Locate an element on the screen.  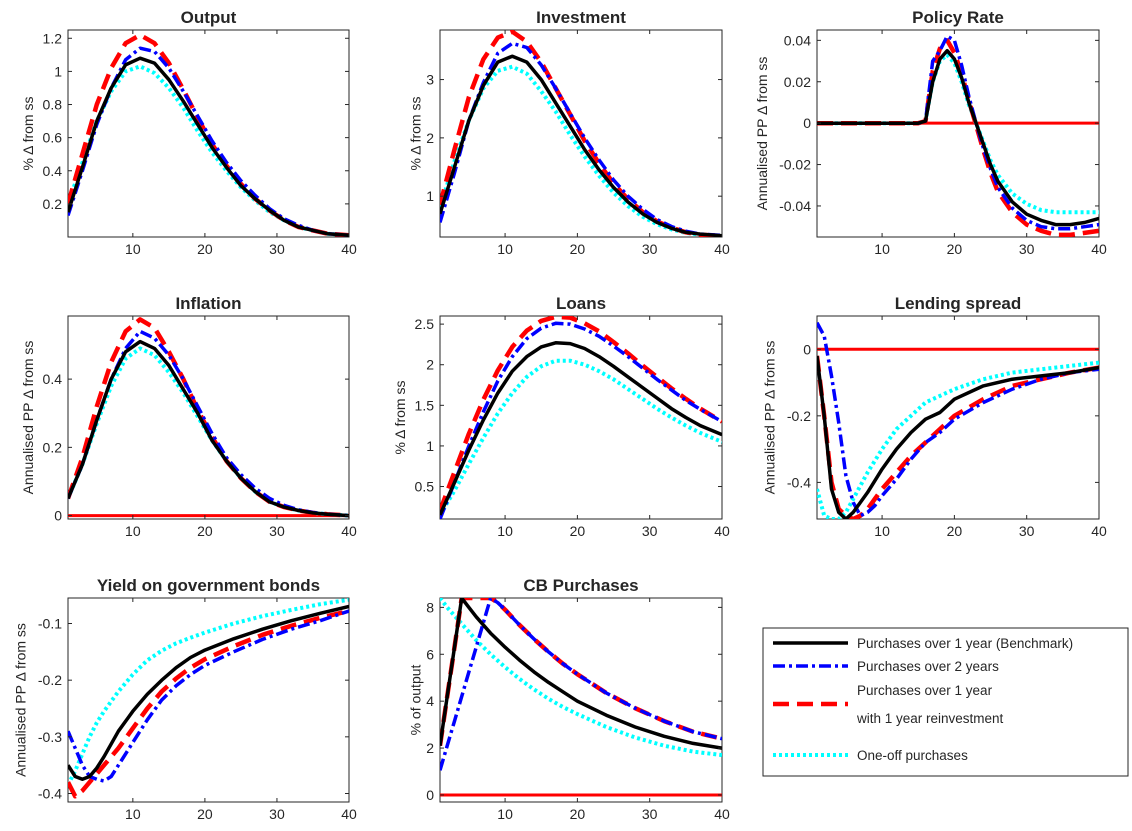
cb-purchases-series-purchases-over-2-years is located at coordinates (581, 684).